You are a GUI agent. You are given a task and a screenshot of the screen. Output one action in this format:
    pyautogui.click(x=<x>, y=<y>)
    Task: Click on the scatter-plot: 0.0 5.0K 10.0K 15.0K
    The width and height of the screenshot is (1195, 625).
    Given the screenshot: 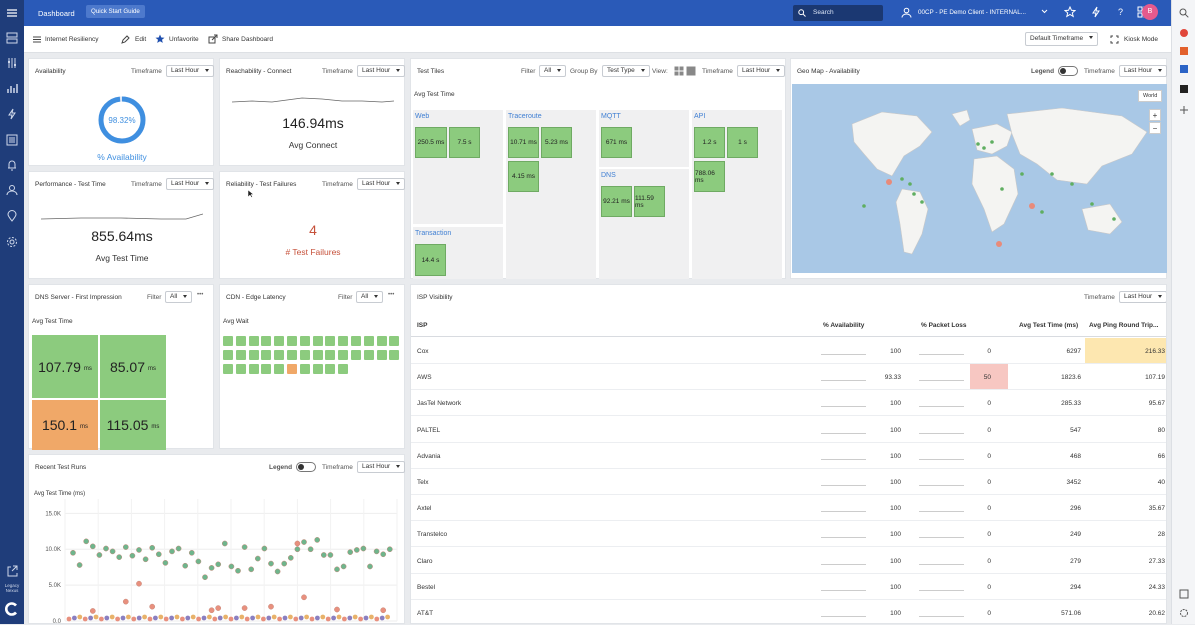 What is the action you would take?
    pyautogui.click(x=217, y=562)
    